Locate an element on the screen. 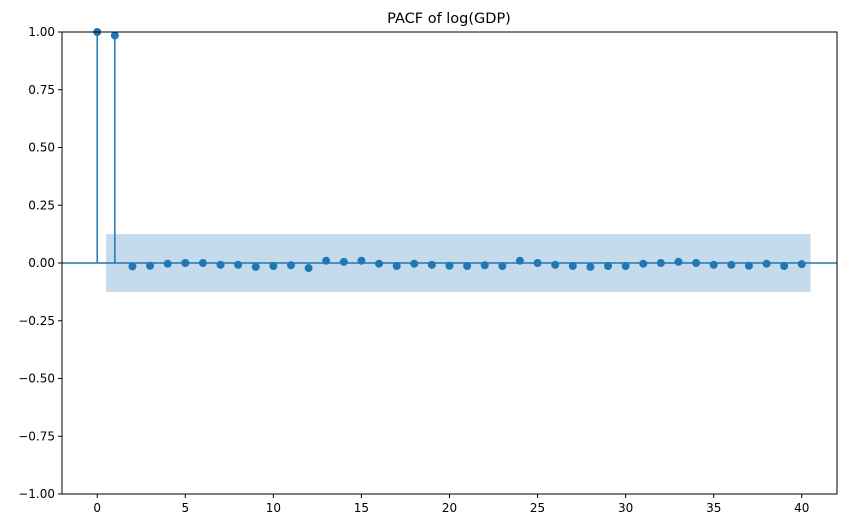  x-tick-label: 30 is located at coordinates (625, 508).